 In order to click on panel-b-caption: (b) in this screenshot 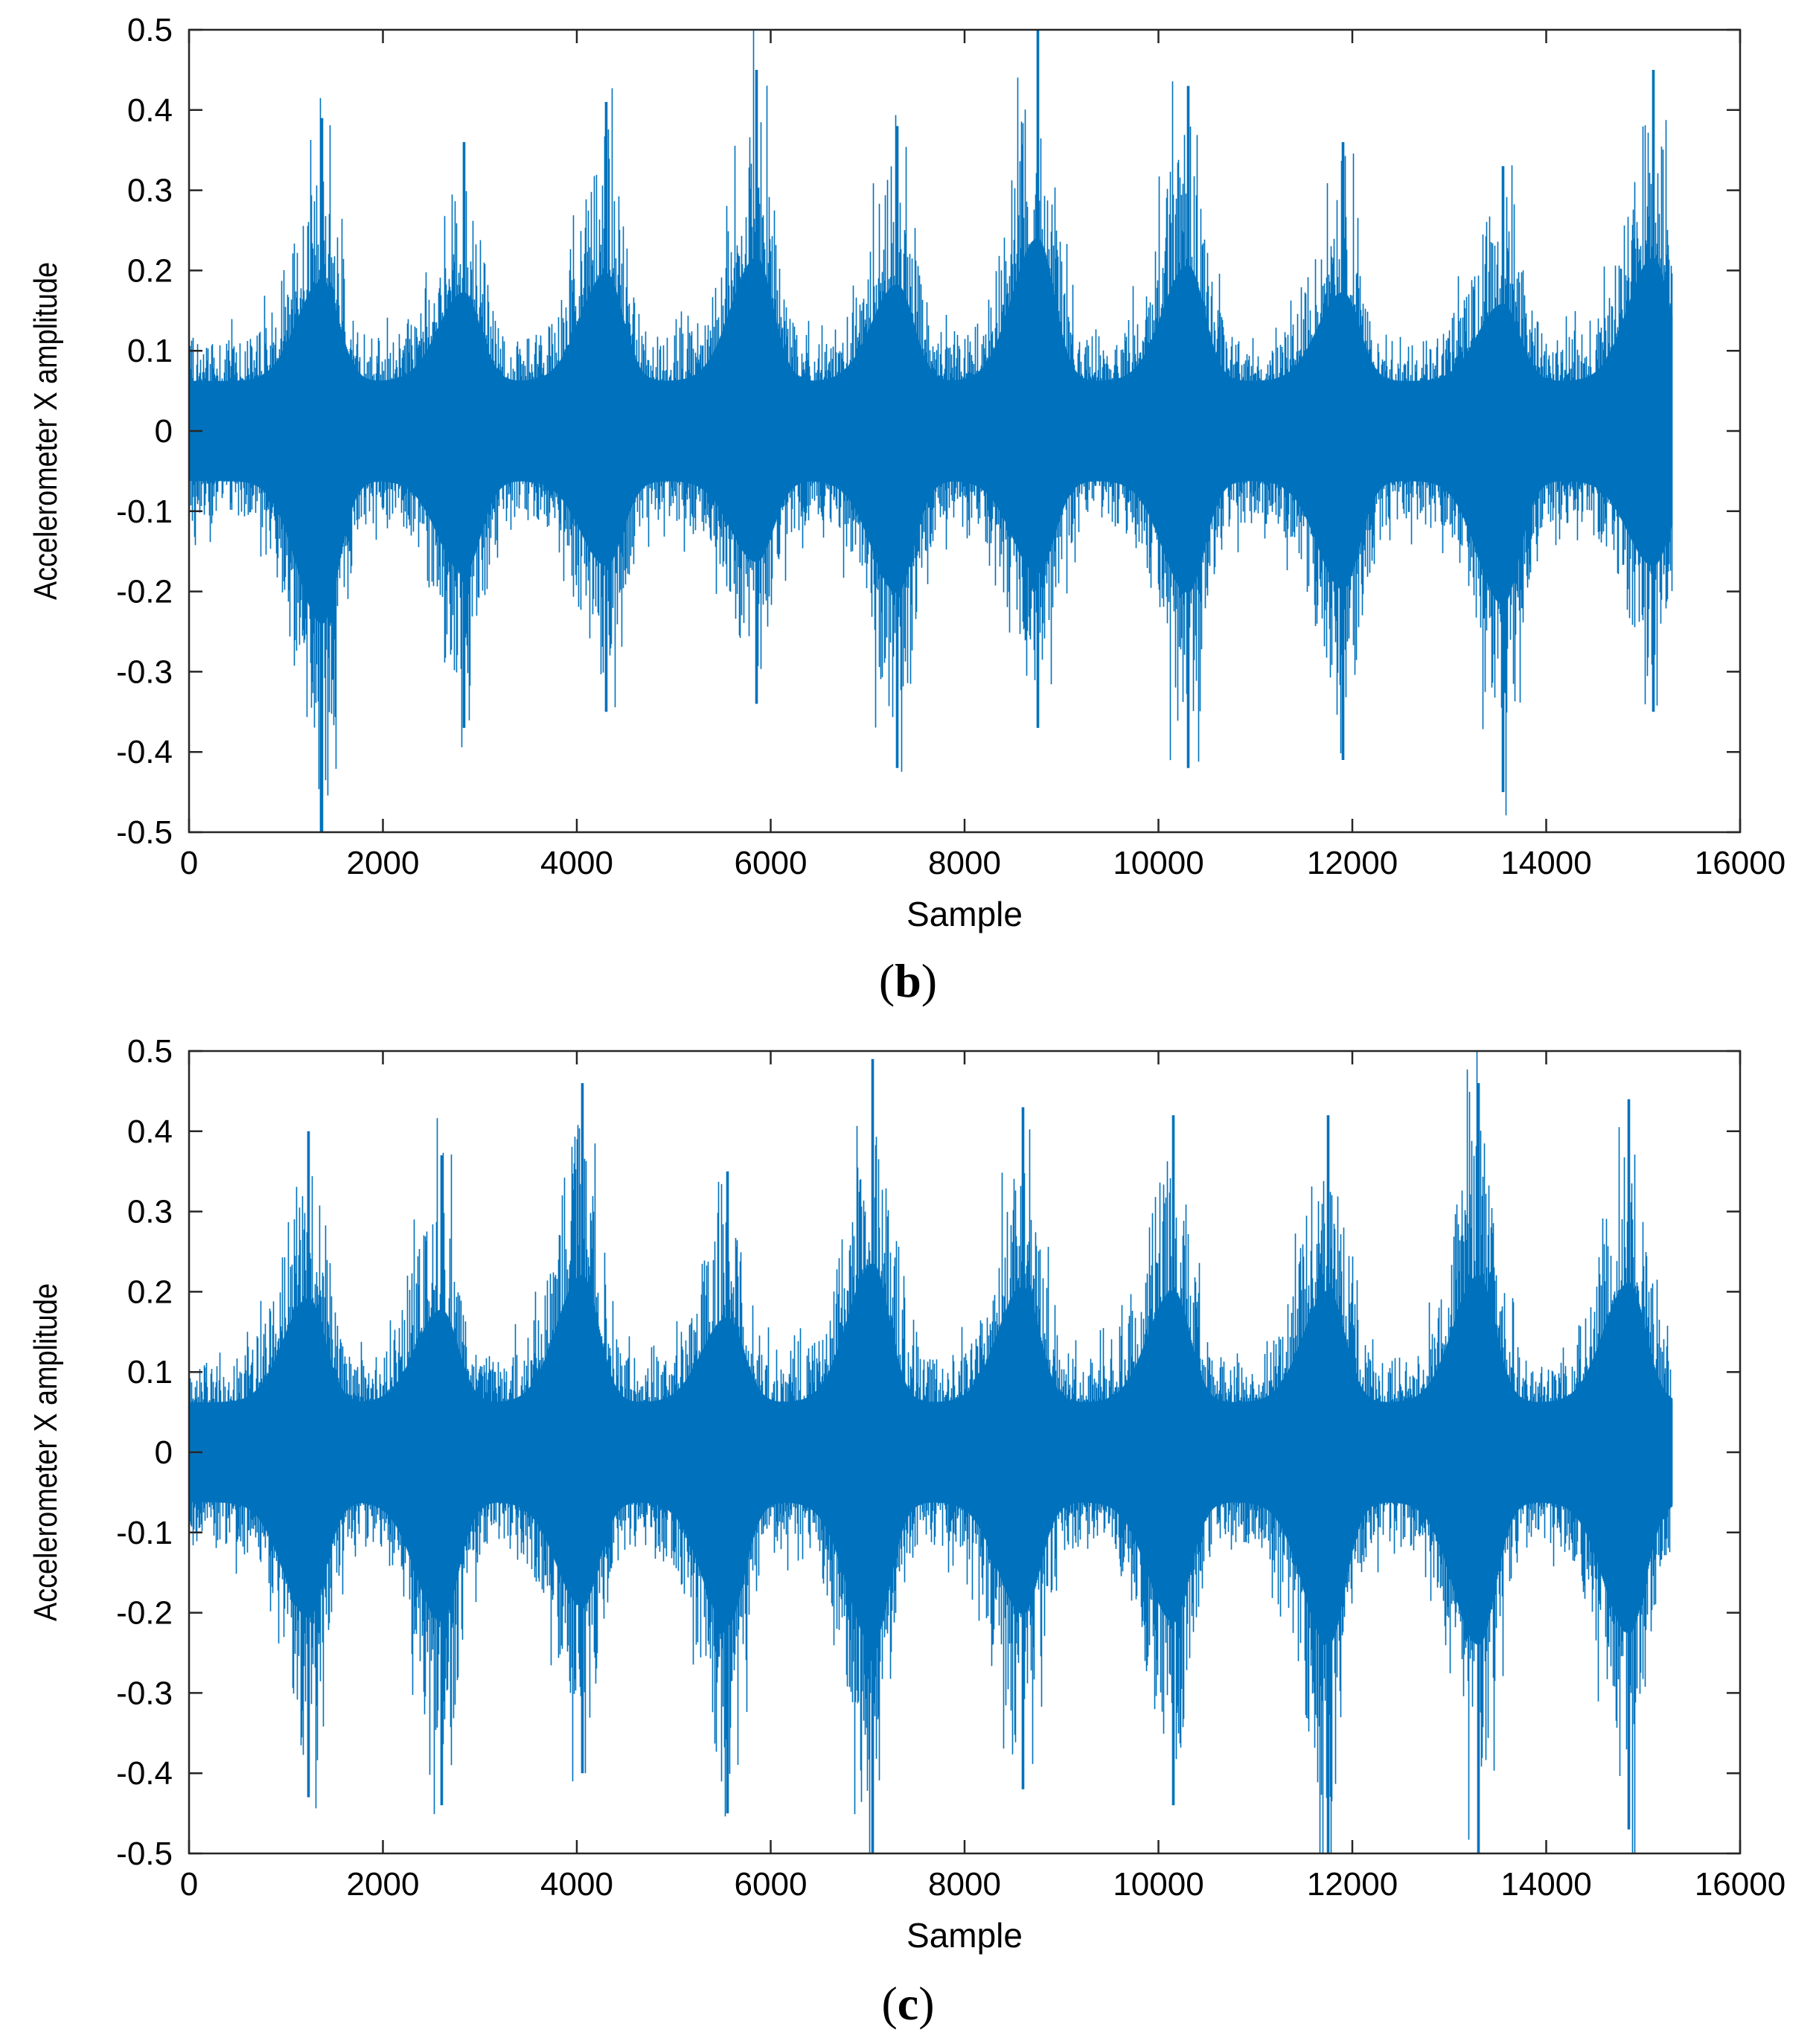, I will do `click(908, 980)`.